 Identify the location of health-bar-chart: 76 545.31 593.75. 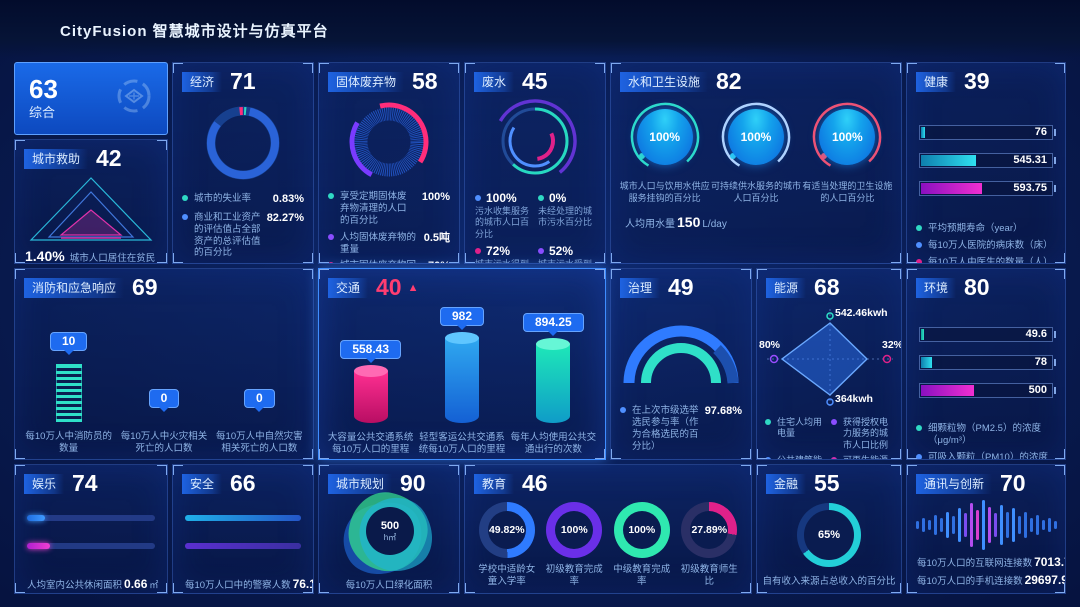
(986, 162).